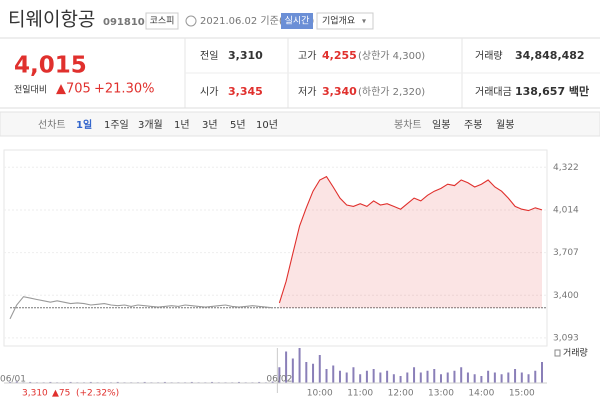 Image resolution: width=600 pixels, height=411 pixels. Describe the element at coordinates (84, 124) in the screenshot. I see `tab: 1일` at that location.